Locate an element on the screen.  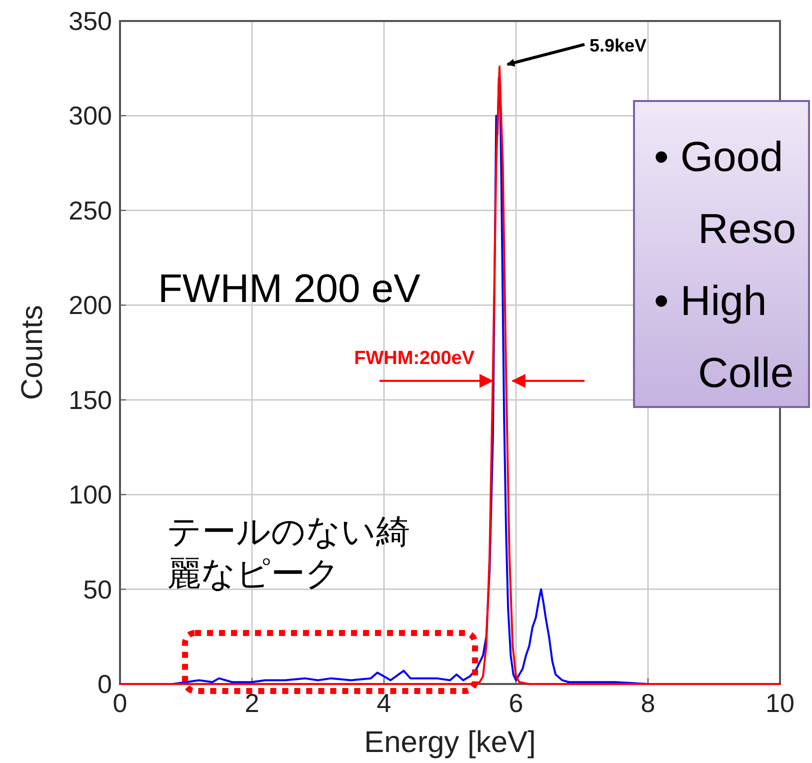
y-tick-label: 200 is located at coordinates (90, 305).